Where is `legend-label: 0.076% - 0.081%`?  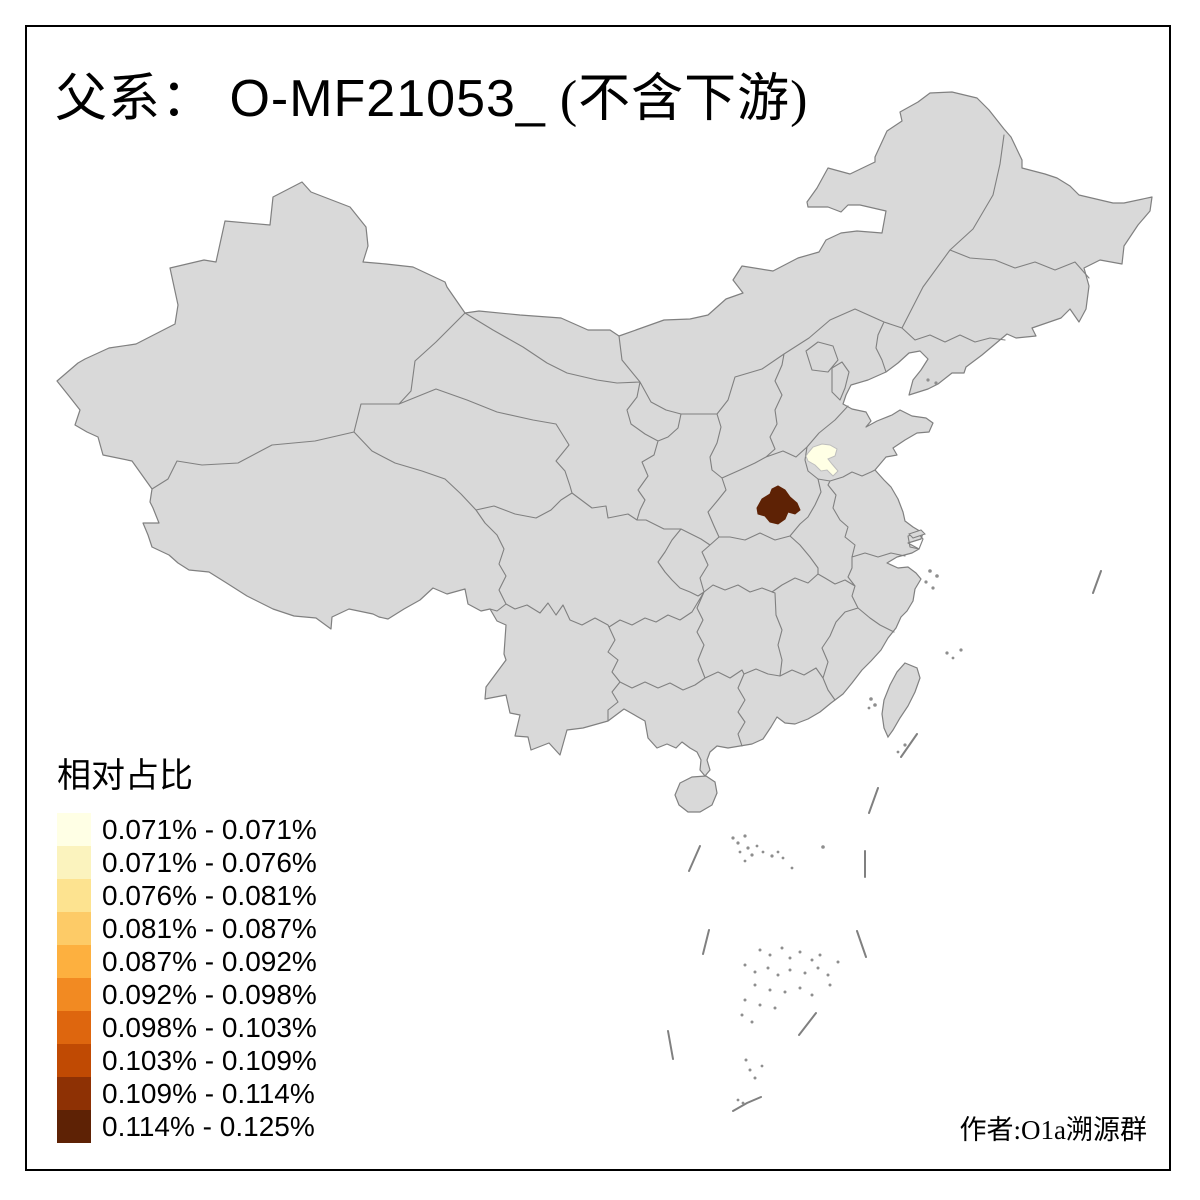
legend-label: 0.076% - 0.081% is located at coordinates (209, 895).